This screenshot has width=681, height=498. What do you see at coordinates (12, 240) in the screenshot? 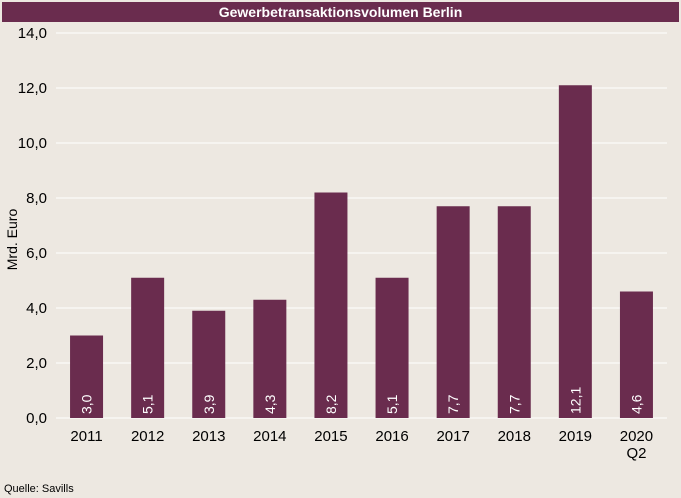
I see `y-axis-label: Mrd. Euro` at bounding box center [12, 240].